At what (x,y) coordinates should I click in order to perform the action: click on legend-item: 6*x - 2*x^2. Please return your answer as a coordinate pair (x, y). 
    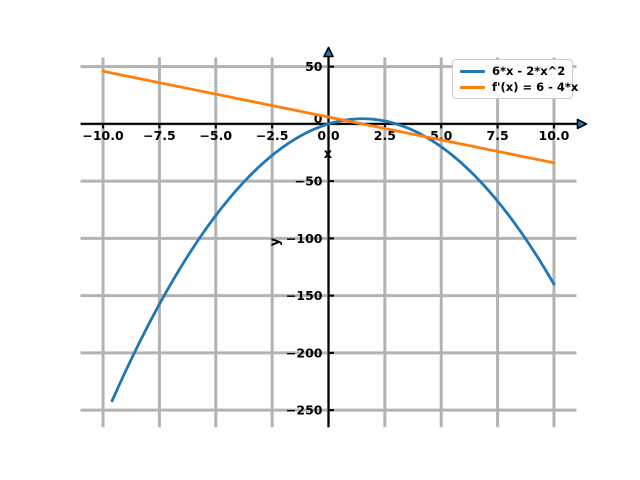
    Looking at the image, I should click on (512, 71).